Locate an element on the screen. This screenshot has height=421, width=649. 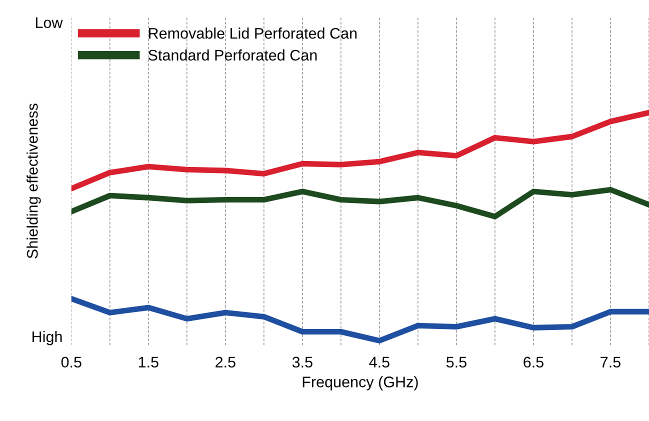
x-tick-label: 6.5 is located at coordinates (534, 362).